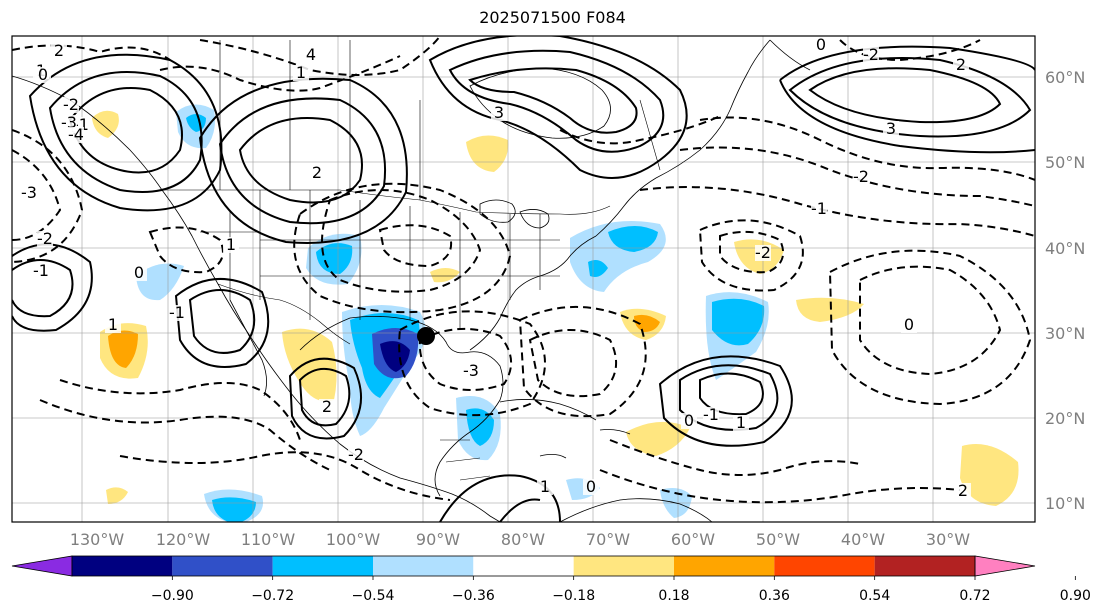 This screenshot has height=615, width=1105. I want to click on central-america-borders, so click(465, 460).